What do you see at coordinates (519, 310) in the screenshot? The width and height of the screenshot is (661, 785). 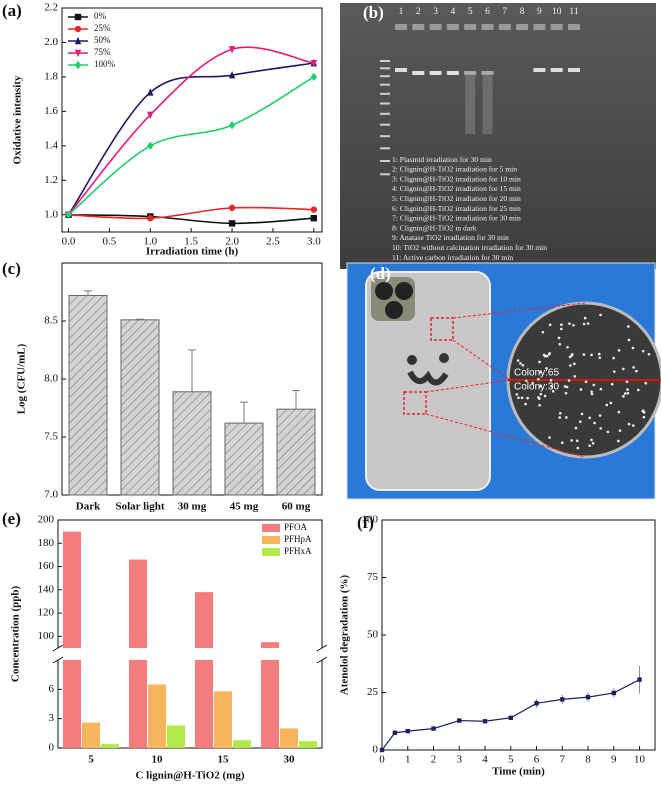 I see `zoom-line` at bounding box center [519, 310].